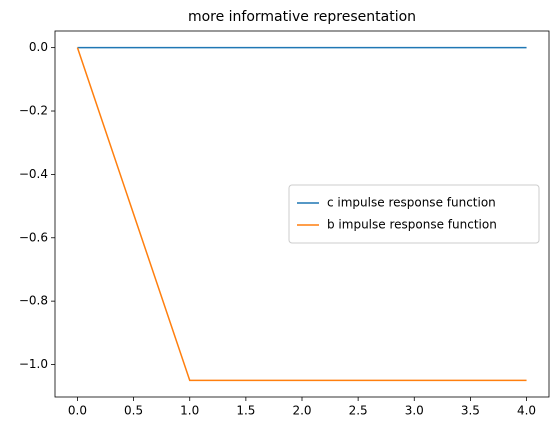 This screenshot has height=434, width=559. Describe the element at coordinates (77, 411) in the screenshot. I see `x-tick-label: 0.0` at that location.